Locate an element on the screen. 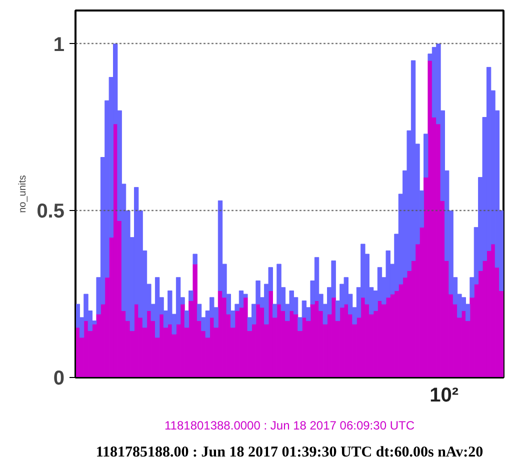 Image resolution: width=506 pixels, height=465 pixels. text: 1181801388.0000 : Jun 18 2017 06:09:30 UTC is located at coordinates (289, 425).